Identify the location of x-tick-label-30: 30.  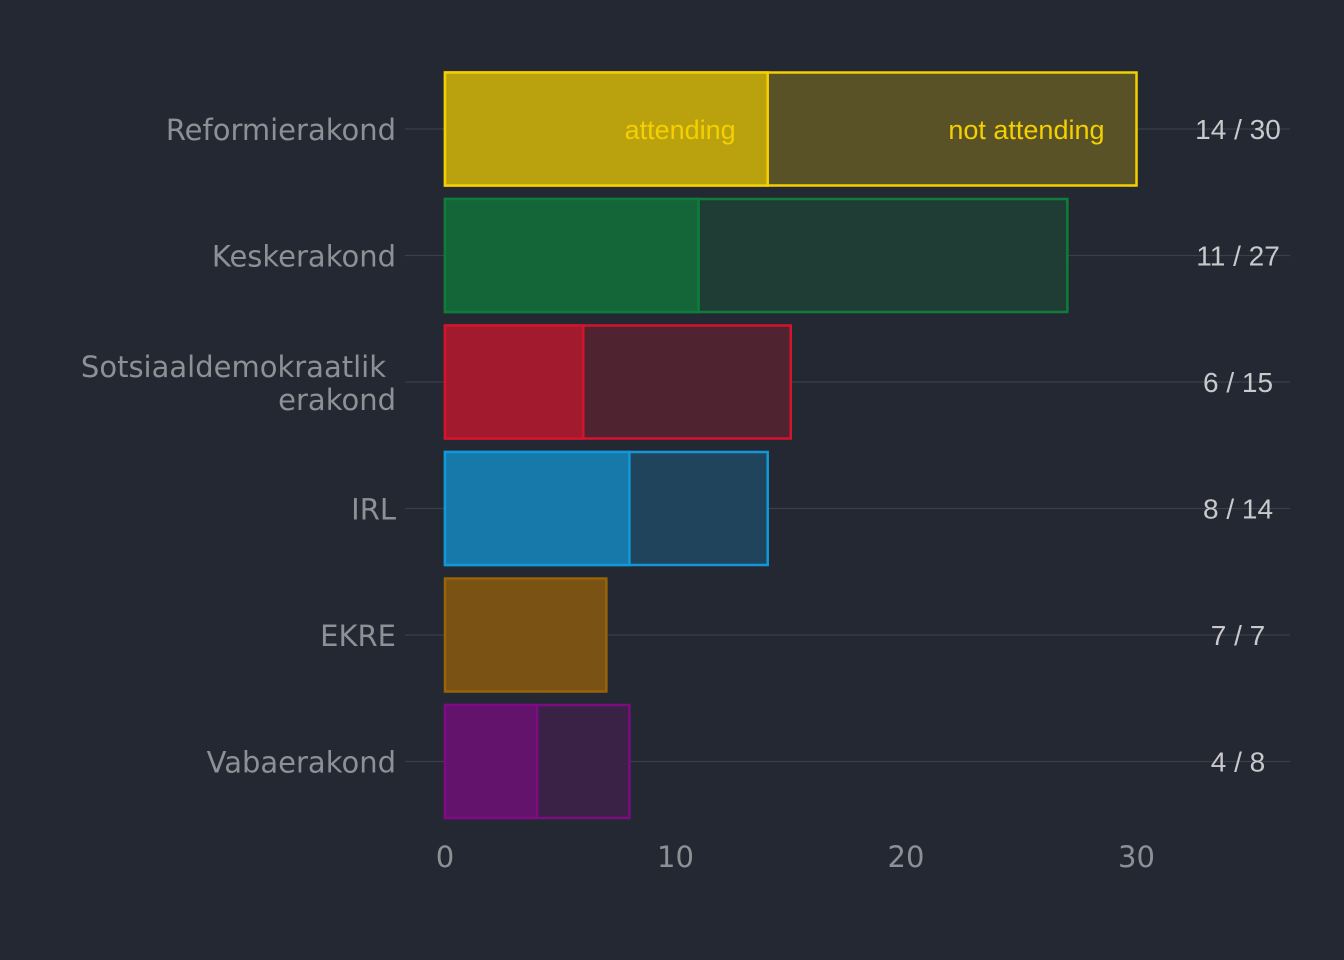
(1136, 857).